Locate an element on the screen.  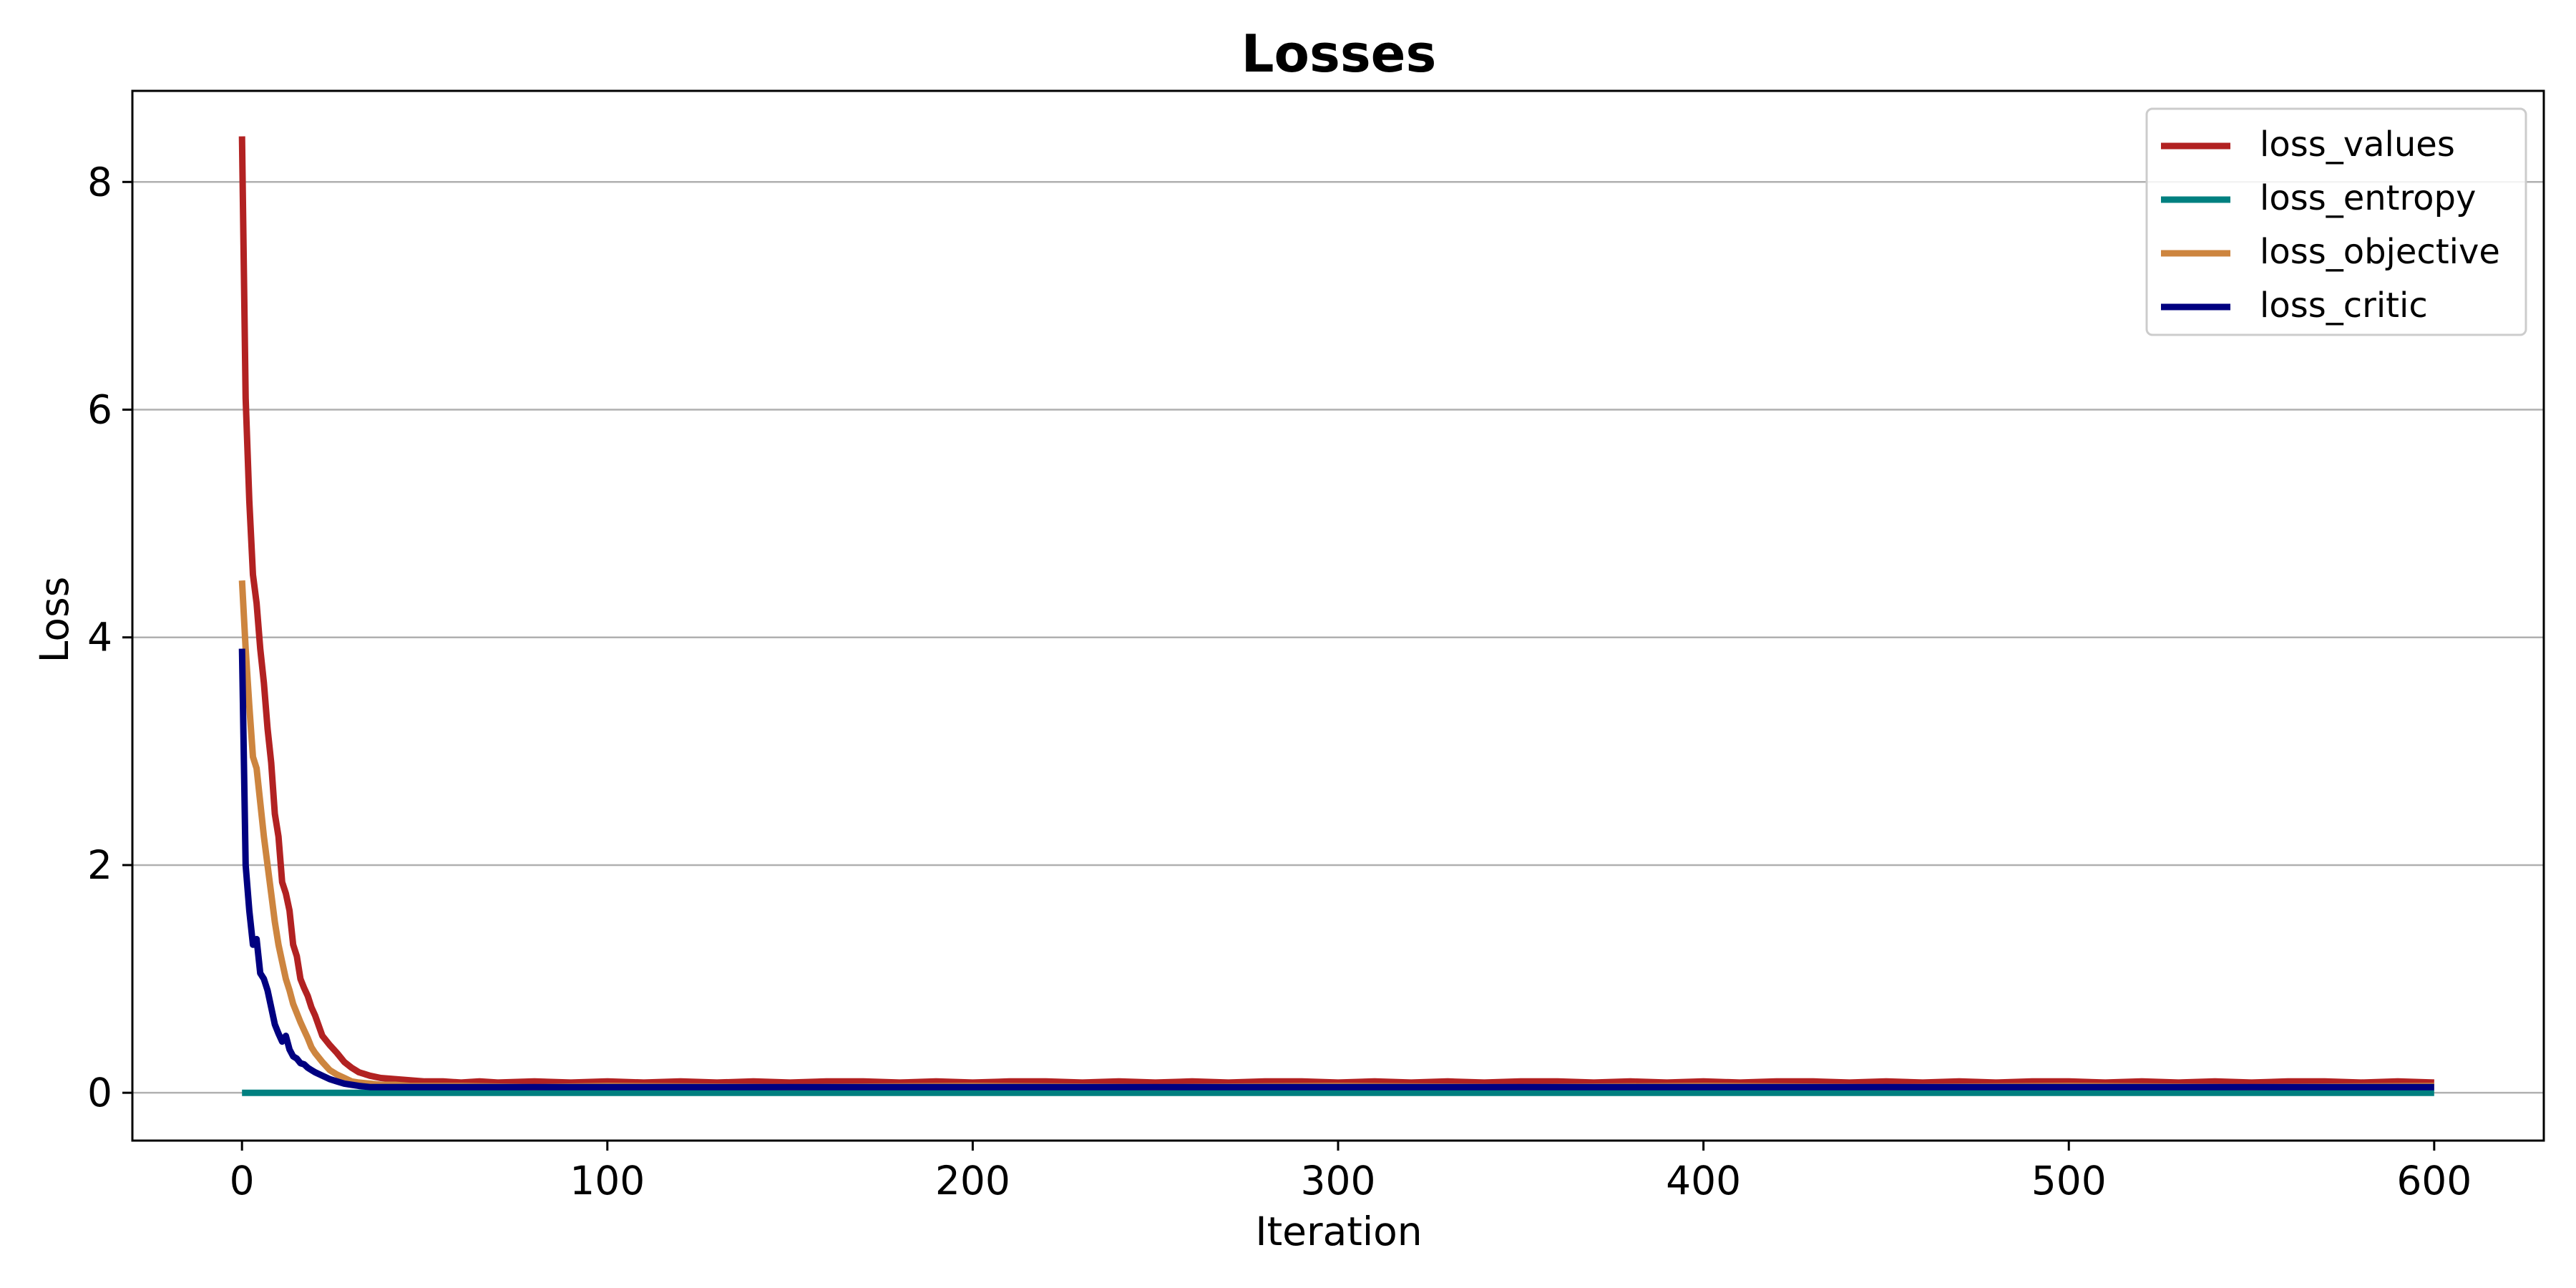
y-tick-label-2: 4 is located at coordinates (100, 637).